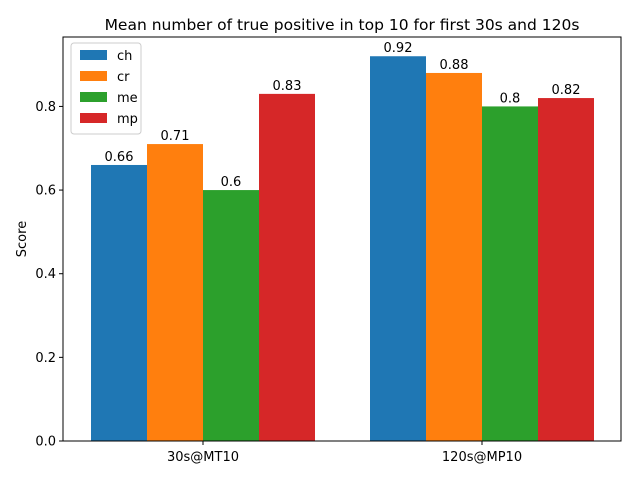  I want to click on legend-label-cr: cr, so click(123, 77).